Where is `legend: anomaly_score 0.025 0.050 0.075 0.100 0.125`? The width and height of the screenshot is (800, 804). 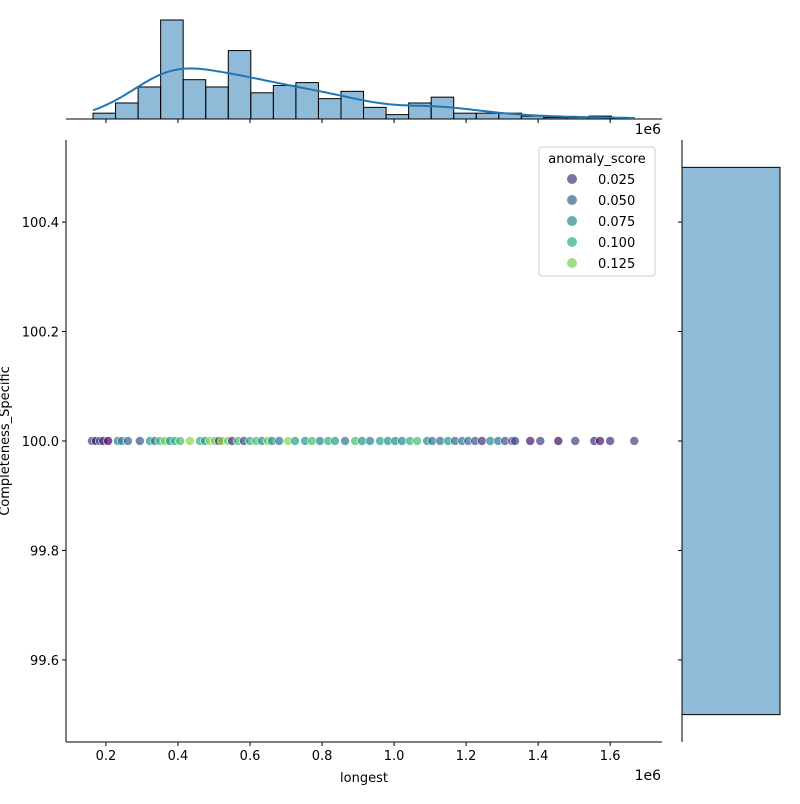 legend: anomaly_score 0.025 0.050 0.075 0.100 0.125 is located at coordinates (597, 211).